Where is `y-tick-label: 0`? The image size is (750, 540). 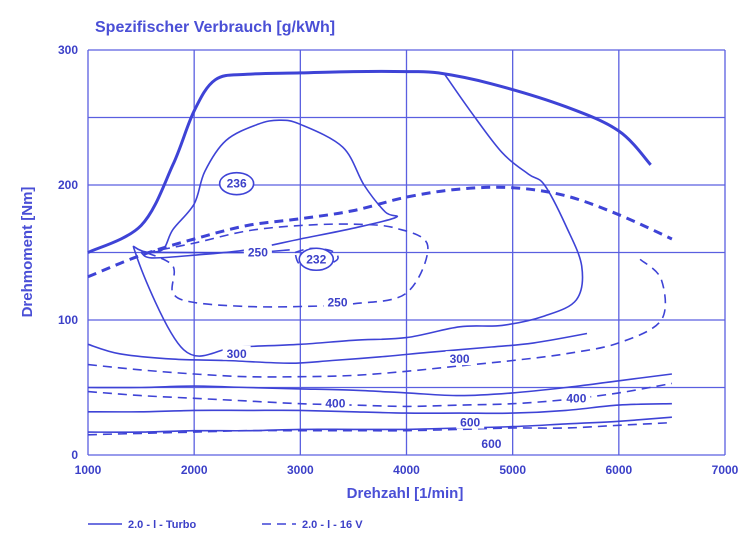 y-tick-label: 0 is located at coordinates (74, 455).